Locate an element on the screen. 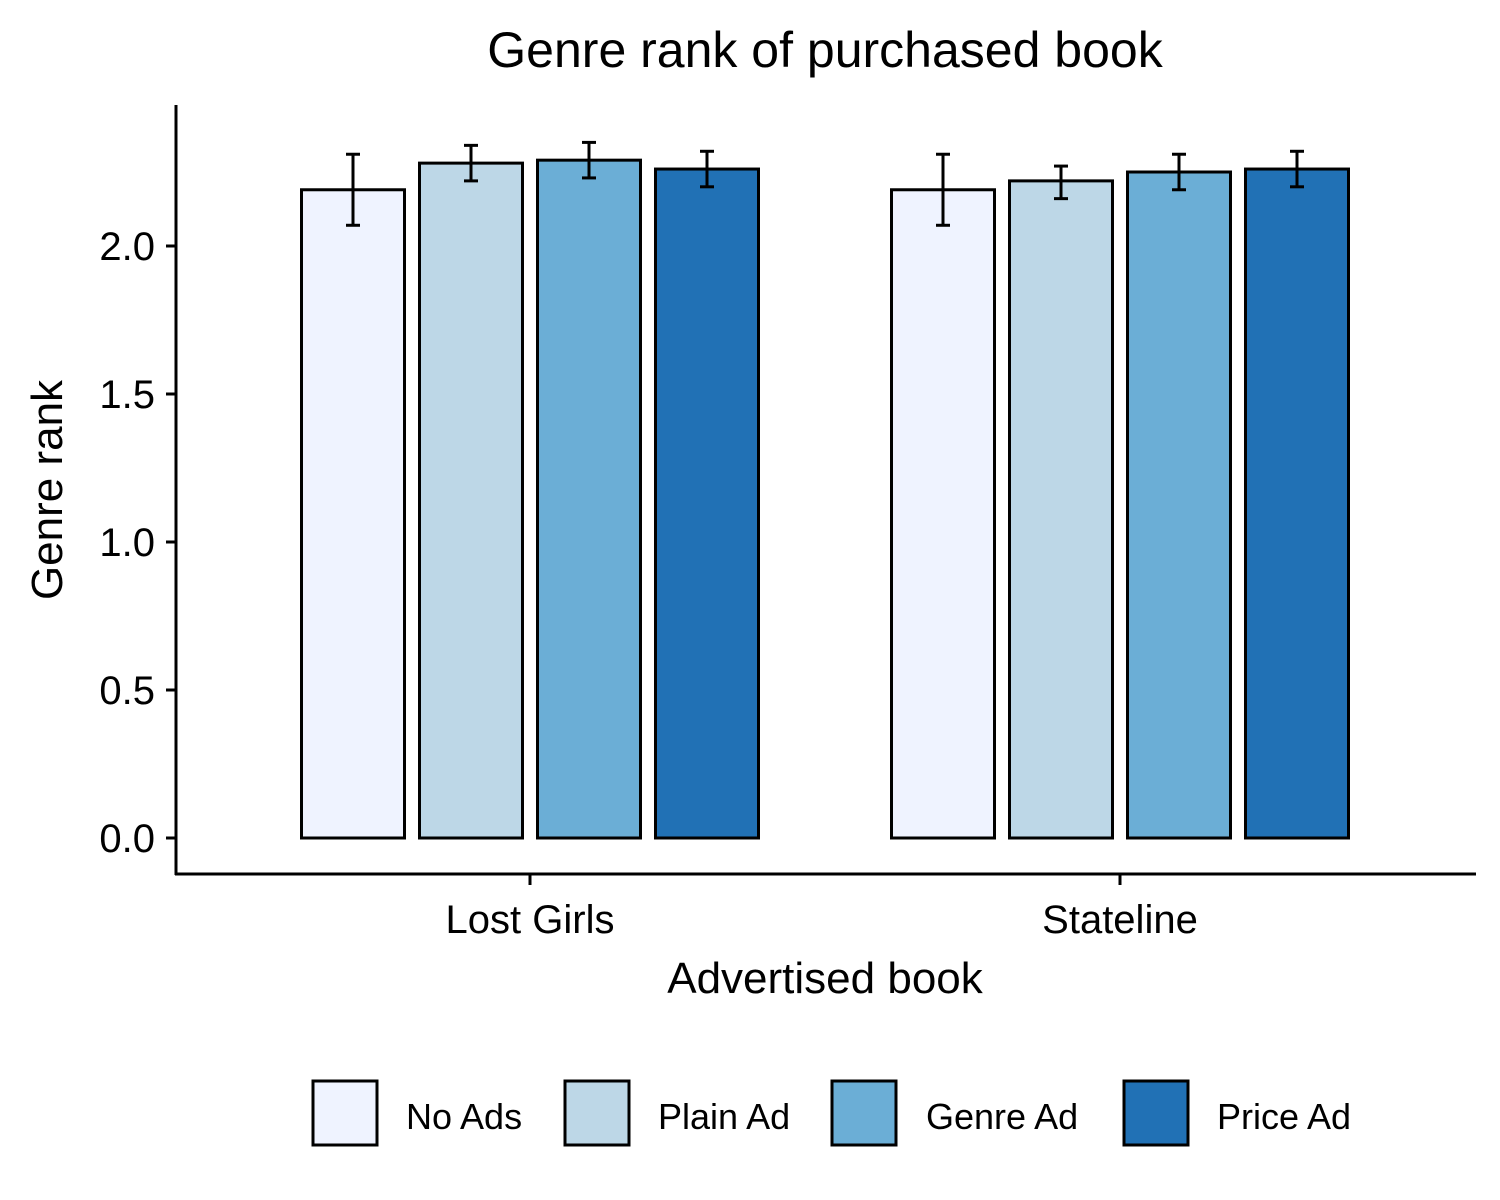  bar-no-ads-stateline is located at coordinates (943, 514).